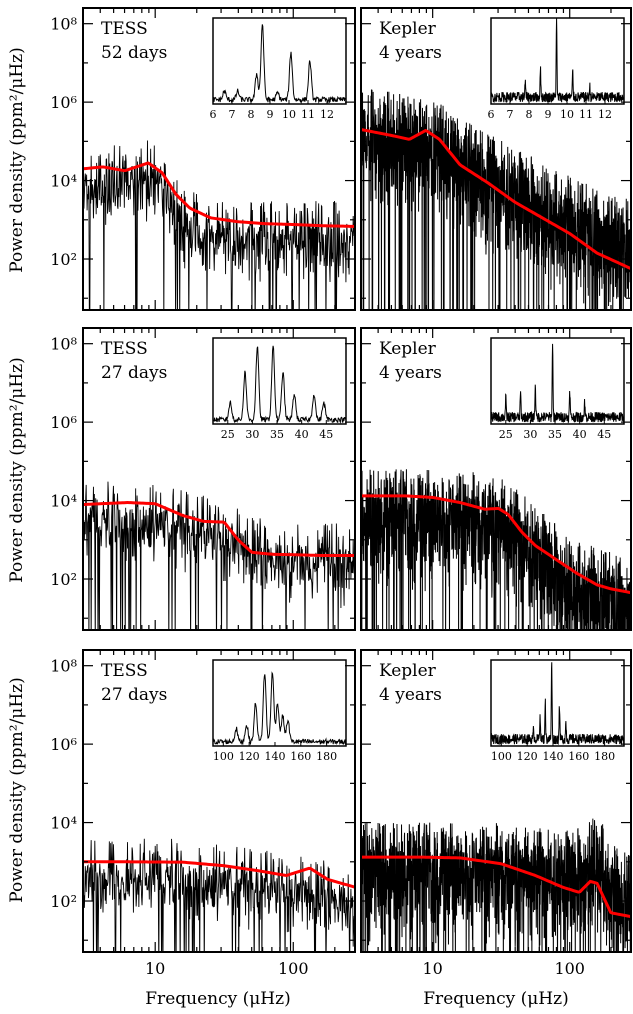 The height and width of the screenshot is (1014, 633). Describe the element at coordinates (326, 434) in the screenshot. I see `inset-x-tick-label: 45` at that location.